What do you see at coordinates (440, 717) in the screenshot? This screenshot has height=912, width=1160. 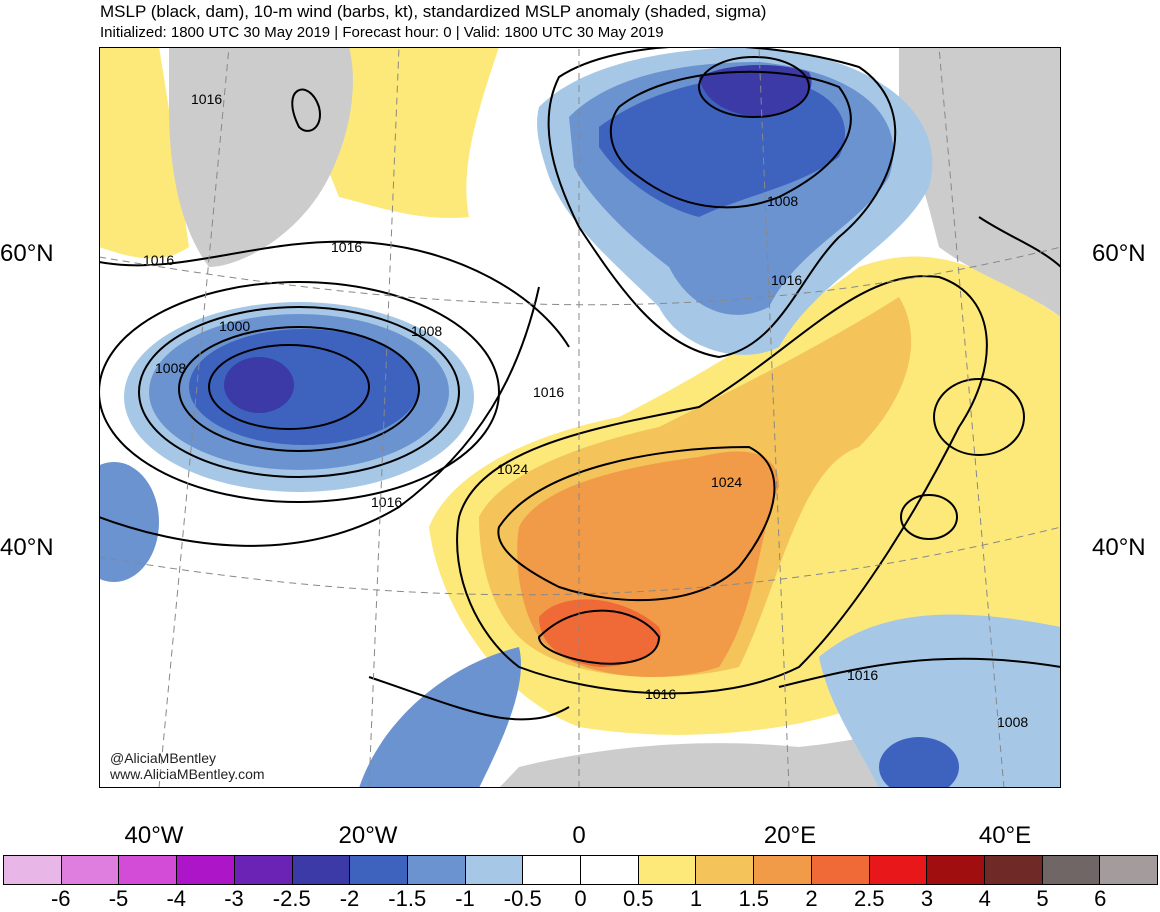 I see `sw-negative-anomaly` at bounding box center [440, 717].